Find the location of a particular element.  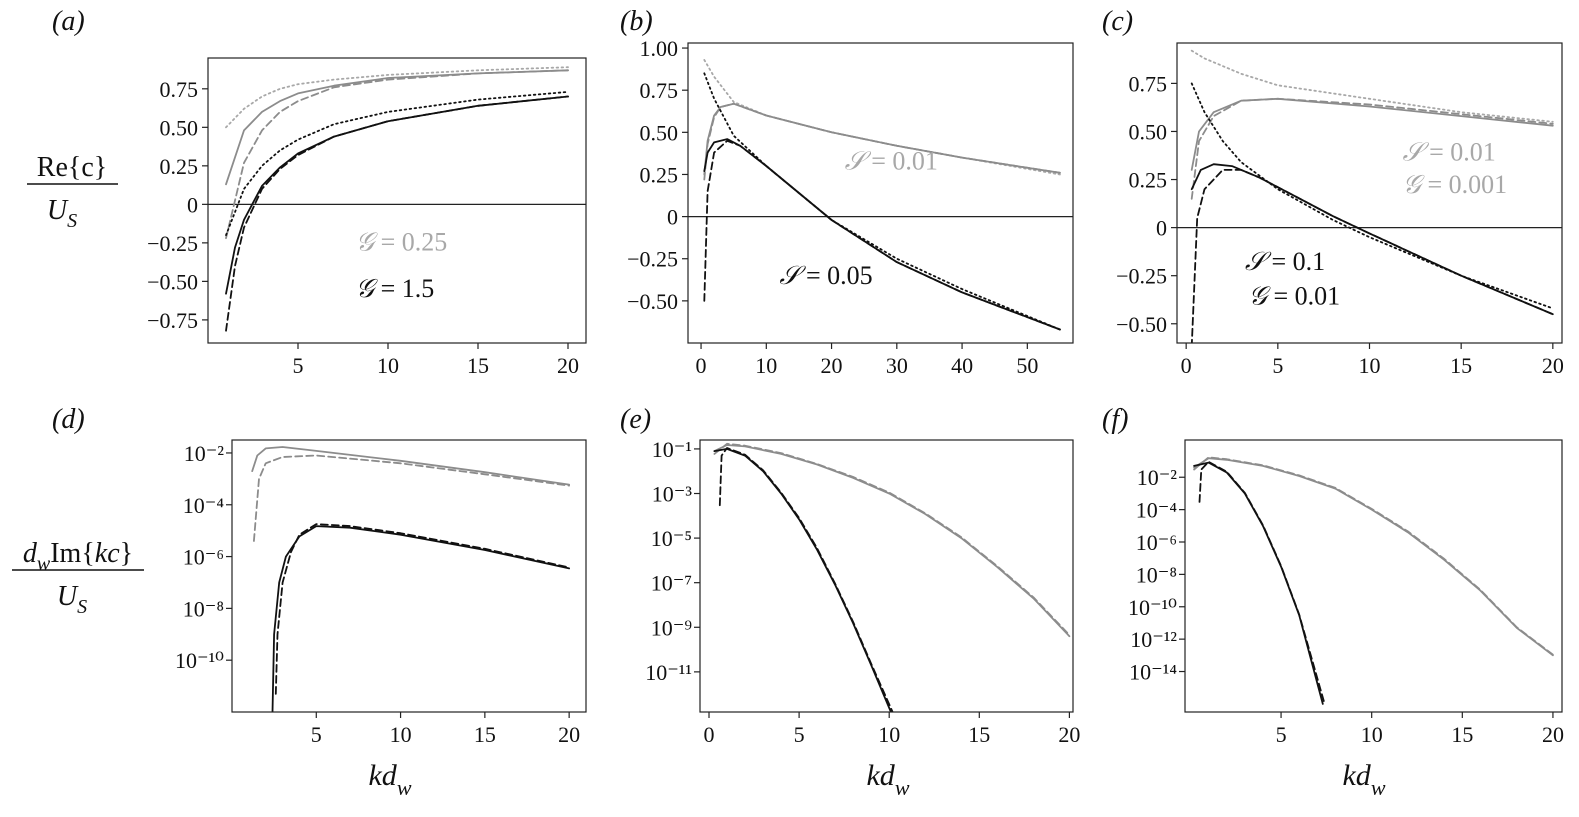

panel-label-b: (b) is located at coordinates (636, 21).